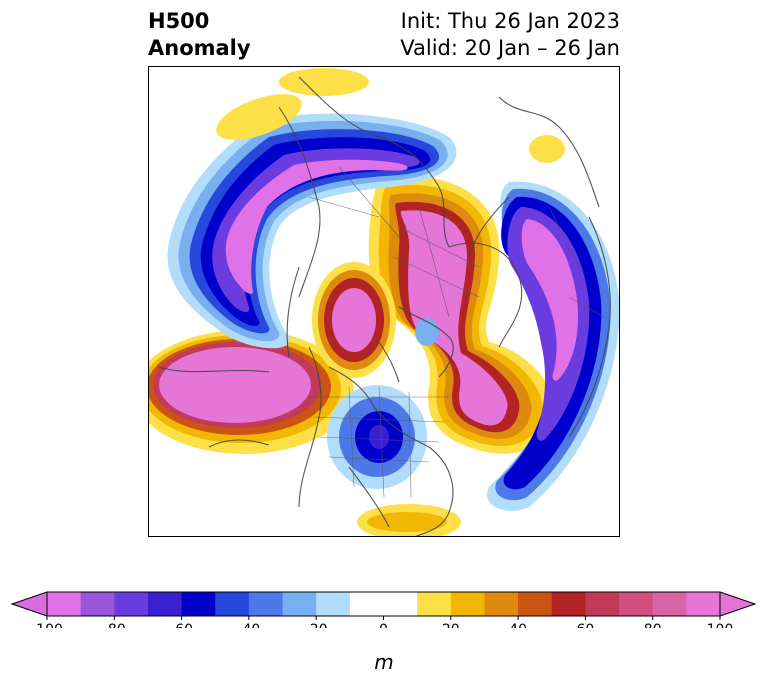 This screenshot has height=686, width=768. Describe the element at coordinates (461, 315) in the screenshot. I see `positive-anomaly-arctic` at that location.